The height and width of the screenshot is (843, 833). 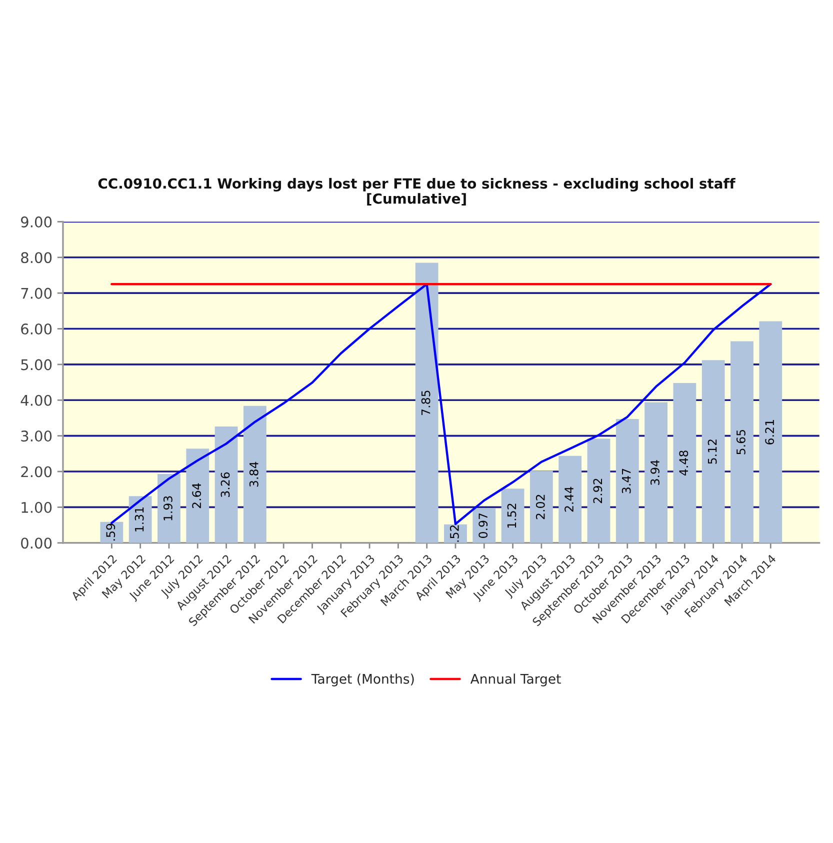 What do you see at coordinates (36, 436) in the screenshot?
I see `y-tick-label: 3.00` at bounding box center [36, 436].